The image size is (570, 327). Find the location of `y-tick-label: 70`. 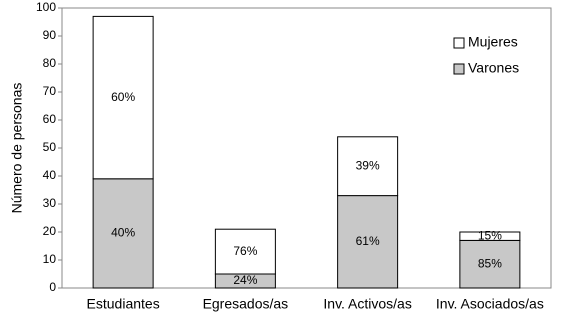

y-tick-label: 70 is located at coordinates (50, 91).